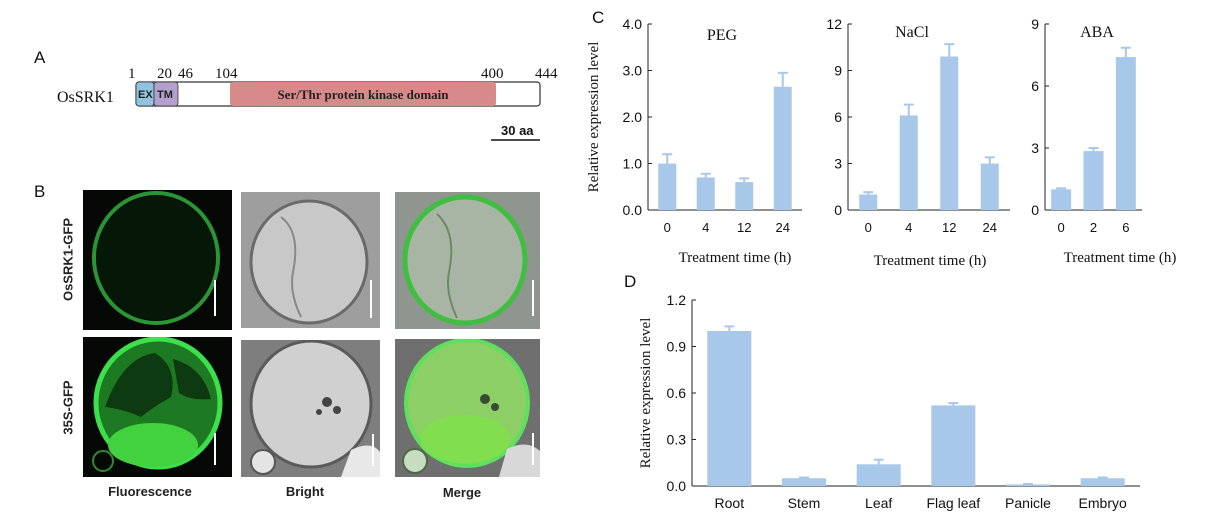  What do you see at coordinates (949, 227) in the screenshot?
I see `chart2-x-tick-label: 12` at bounding box center [949, 227].